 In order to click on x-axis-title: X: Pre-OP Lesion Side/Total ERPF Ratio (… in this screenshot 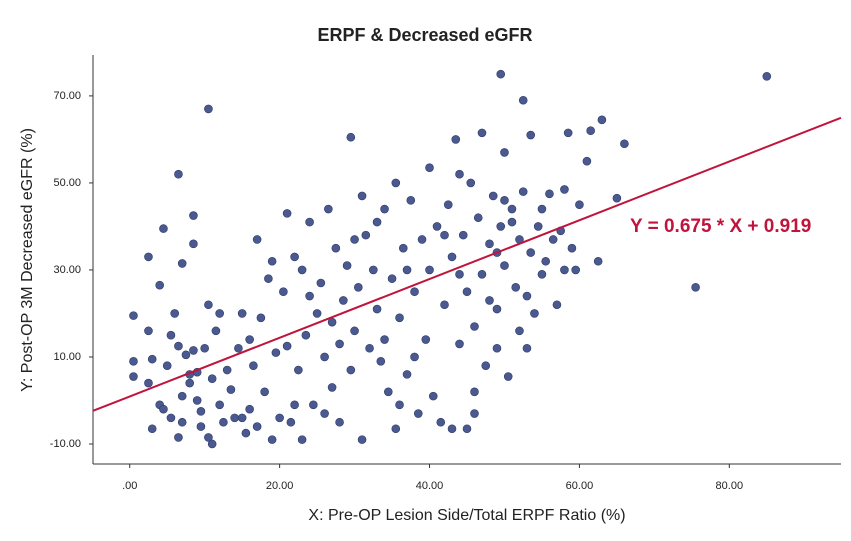, I will do `click(466, 515)`.